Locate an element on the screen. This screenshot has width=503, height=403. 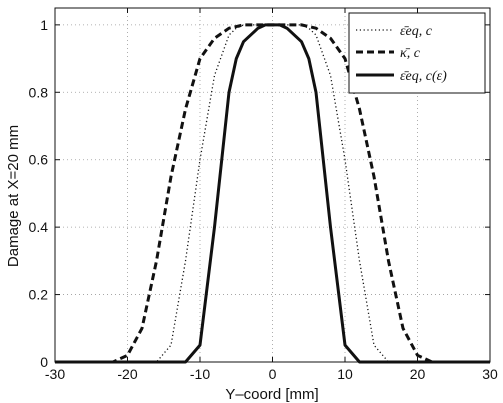
x-tick-label: 0 is located at coordinates (273, 374).